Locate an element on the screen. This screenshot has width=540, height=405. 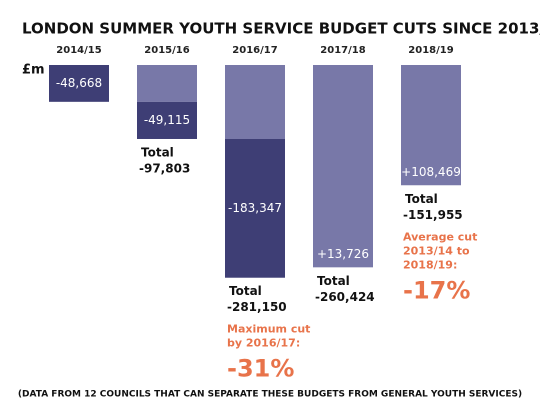
annotation-text: by 2016/17: is located at coordinates (263, 343).